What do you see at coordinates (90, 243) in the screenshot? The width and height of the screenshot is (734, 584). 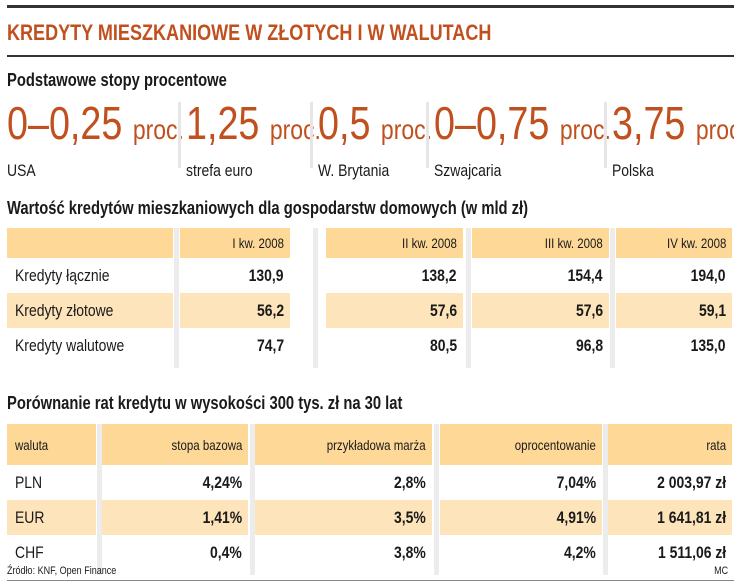 I see `column-header` at bounding box center [90, 243].